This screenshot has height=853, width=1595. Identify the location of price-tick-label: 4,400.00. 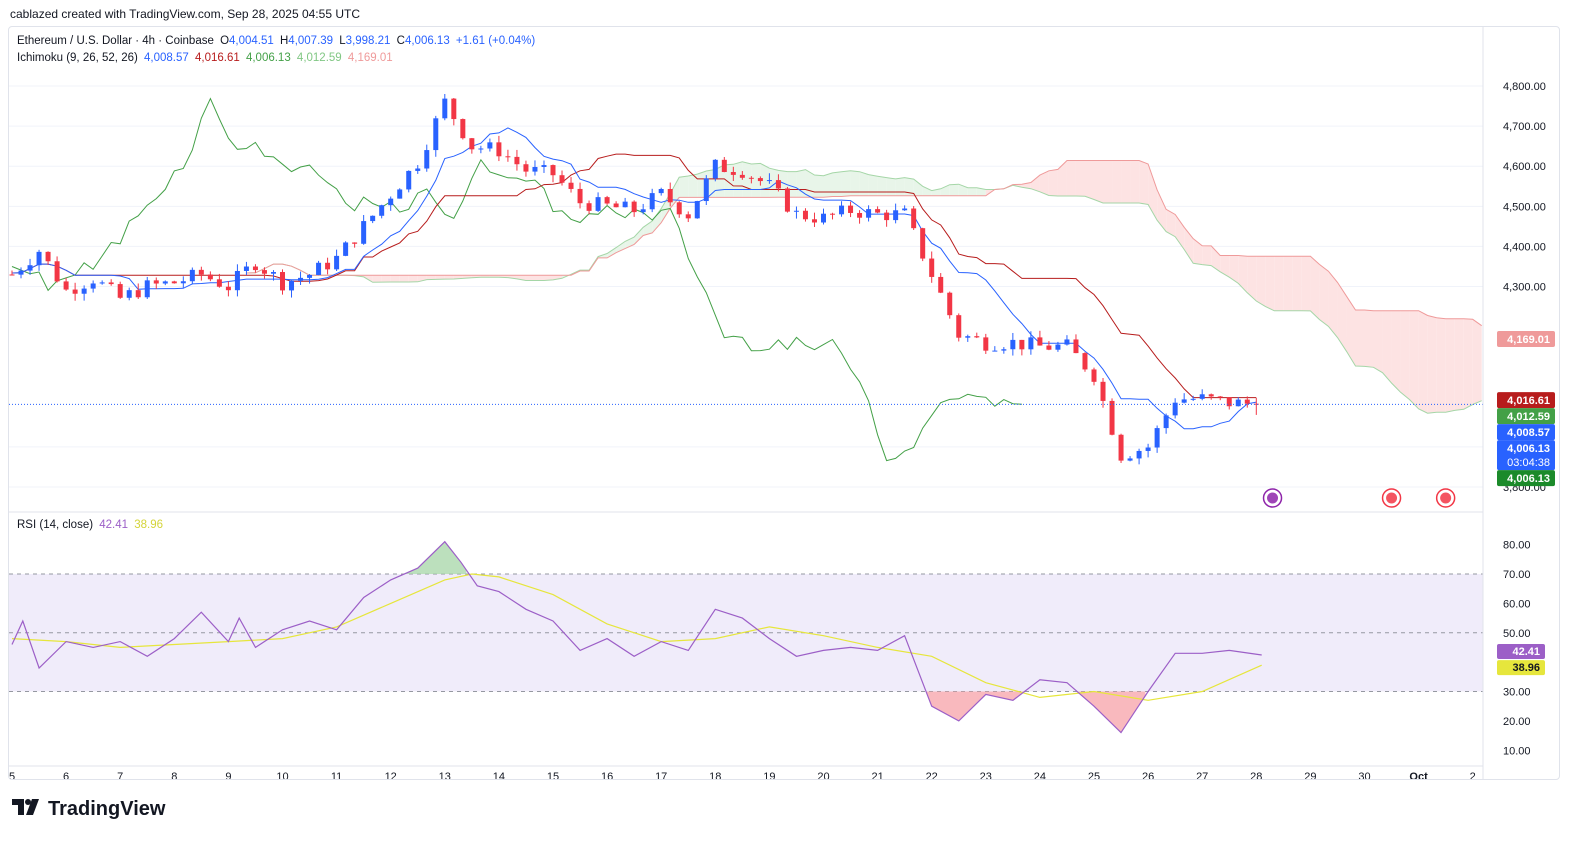
(1524, 247).